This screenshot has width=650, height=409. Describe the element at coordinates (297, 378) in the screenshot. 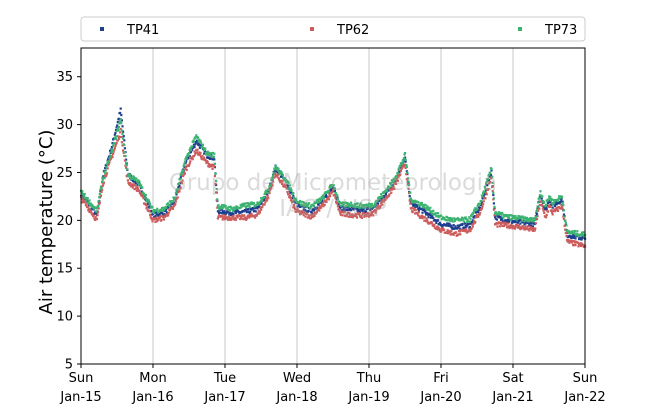

I see `x-tick-label-day: Wed` at that location.